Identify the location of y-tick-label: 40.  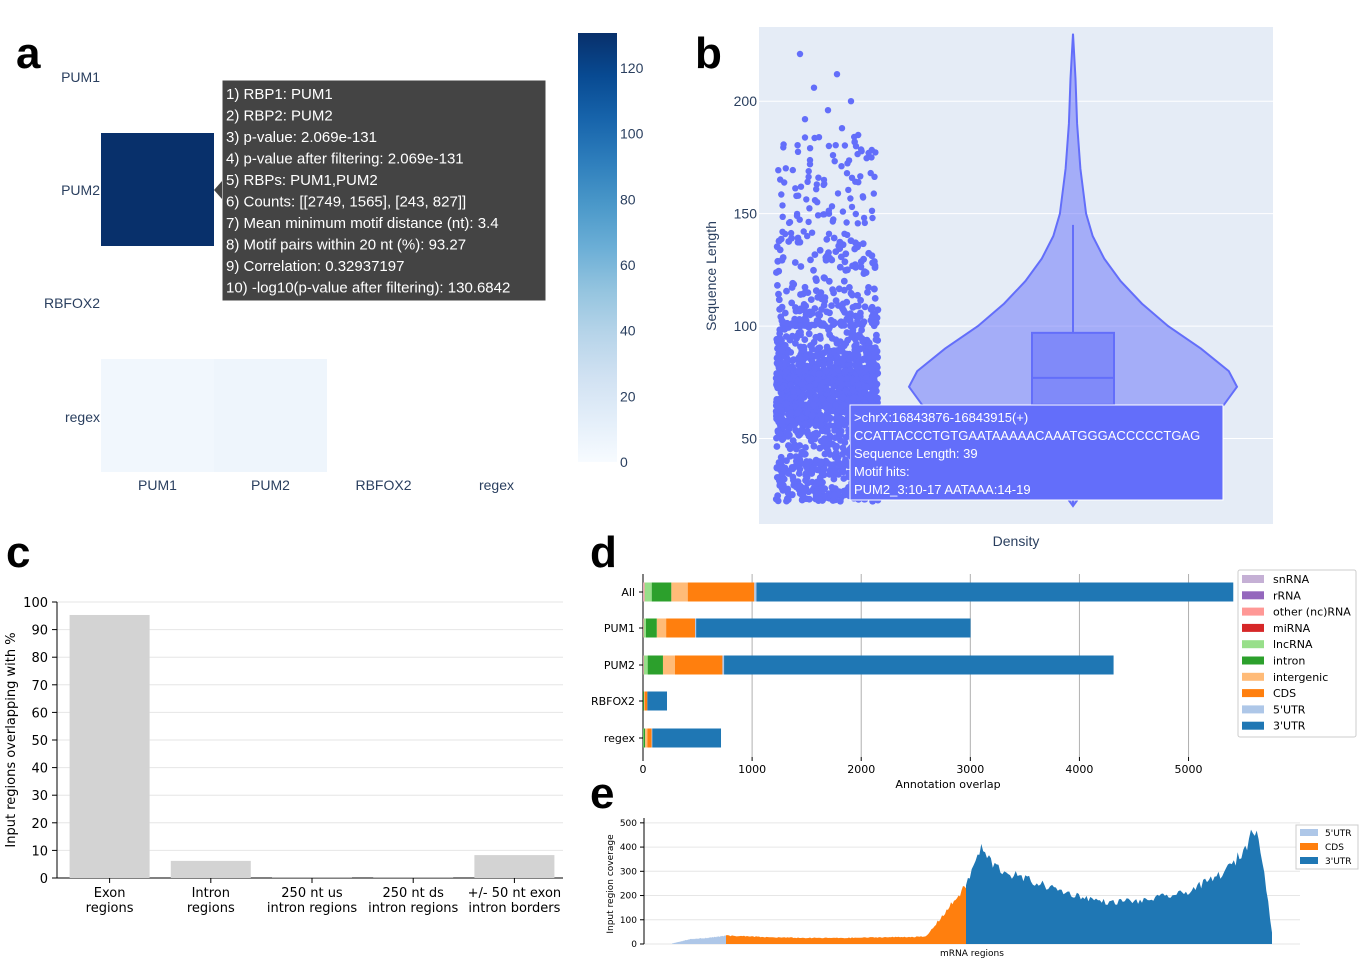
(39, 769).